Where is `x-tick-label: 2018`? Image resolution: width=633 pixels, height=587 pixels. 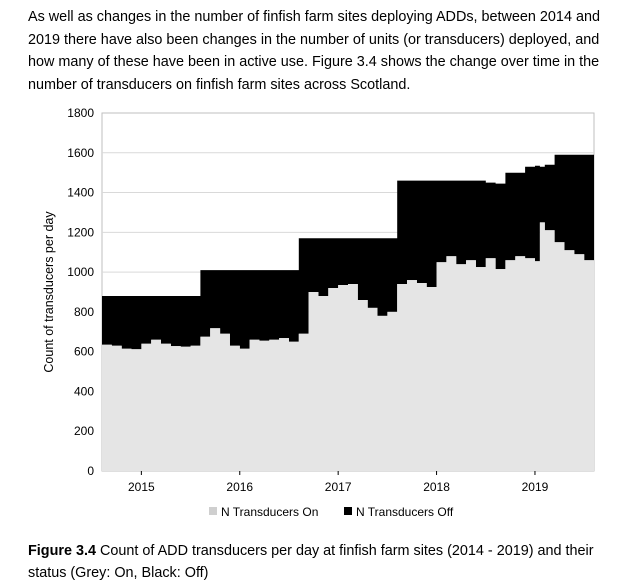 x-tick-label: 2018 is located at coordinates (436, 487).